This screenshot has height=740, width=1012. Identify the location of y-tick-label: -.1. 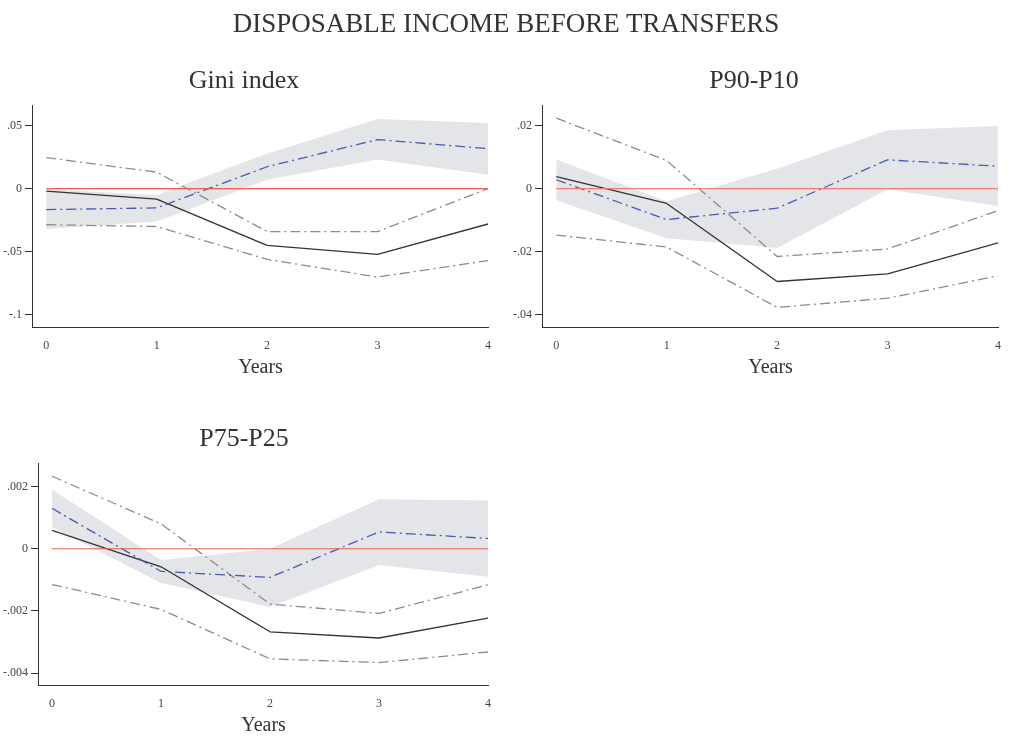
(15, 314).